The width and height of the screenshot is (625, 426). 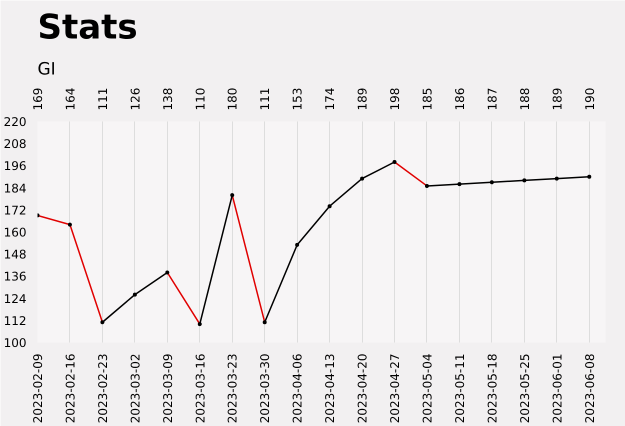 What do you see at coordinates (167, 388) in the screenshot?
I see `x-tick-label: 2023-03-09` at bounding box center [167, 388].